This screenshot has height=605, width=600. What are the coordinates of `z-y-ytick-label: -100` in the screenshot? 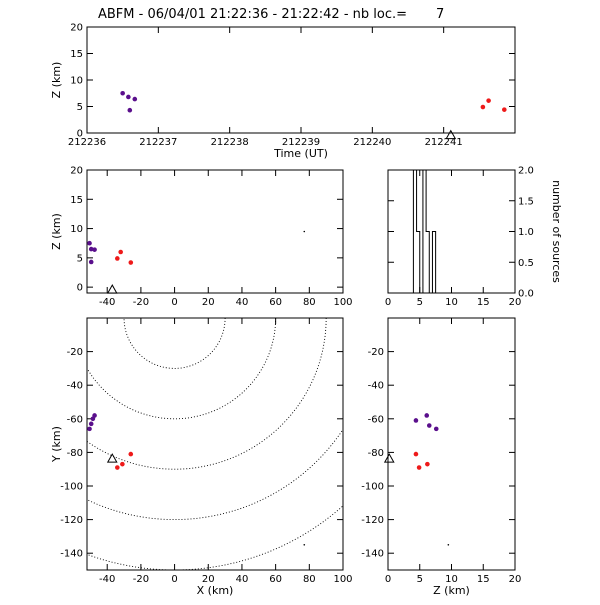 It's located at (372, 487).